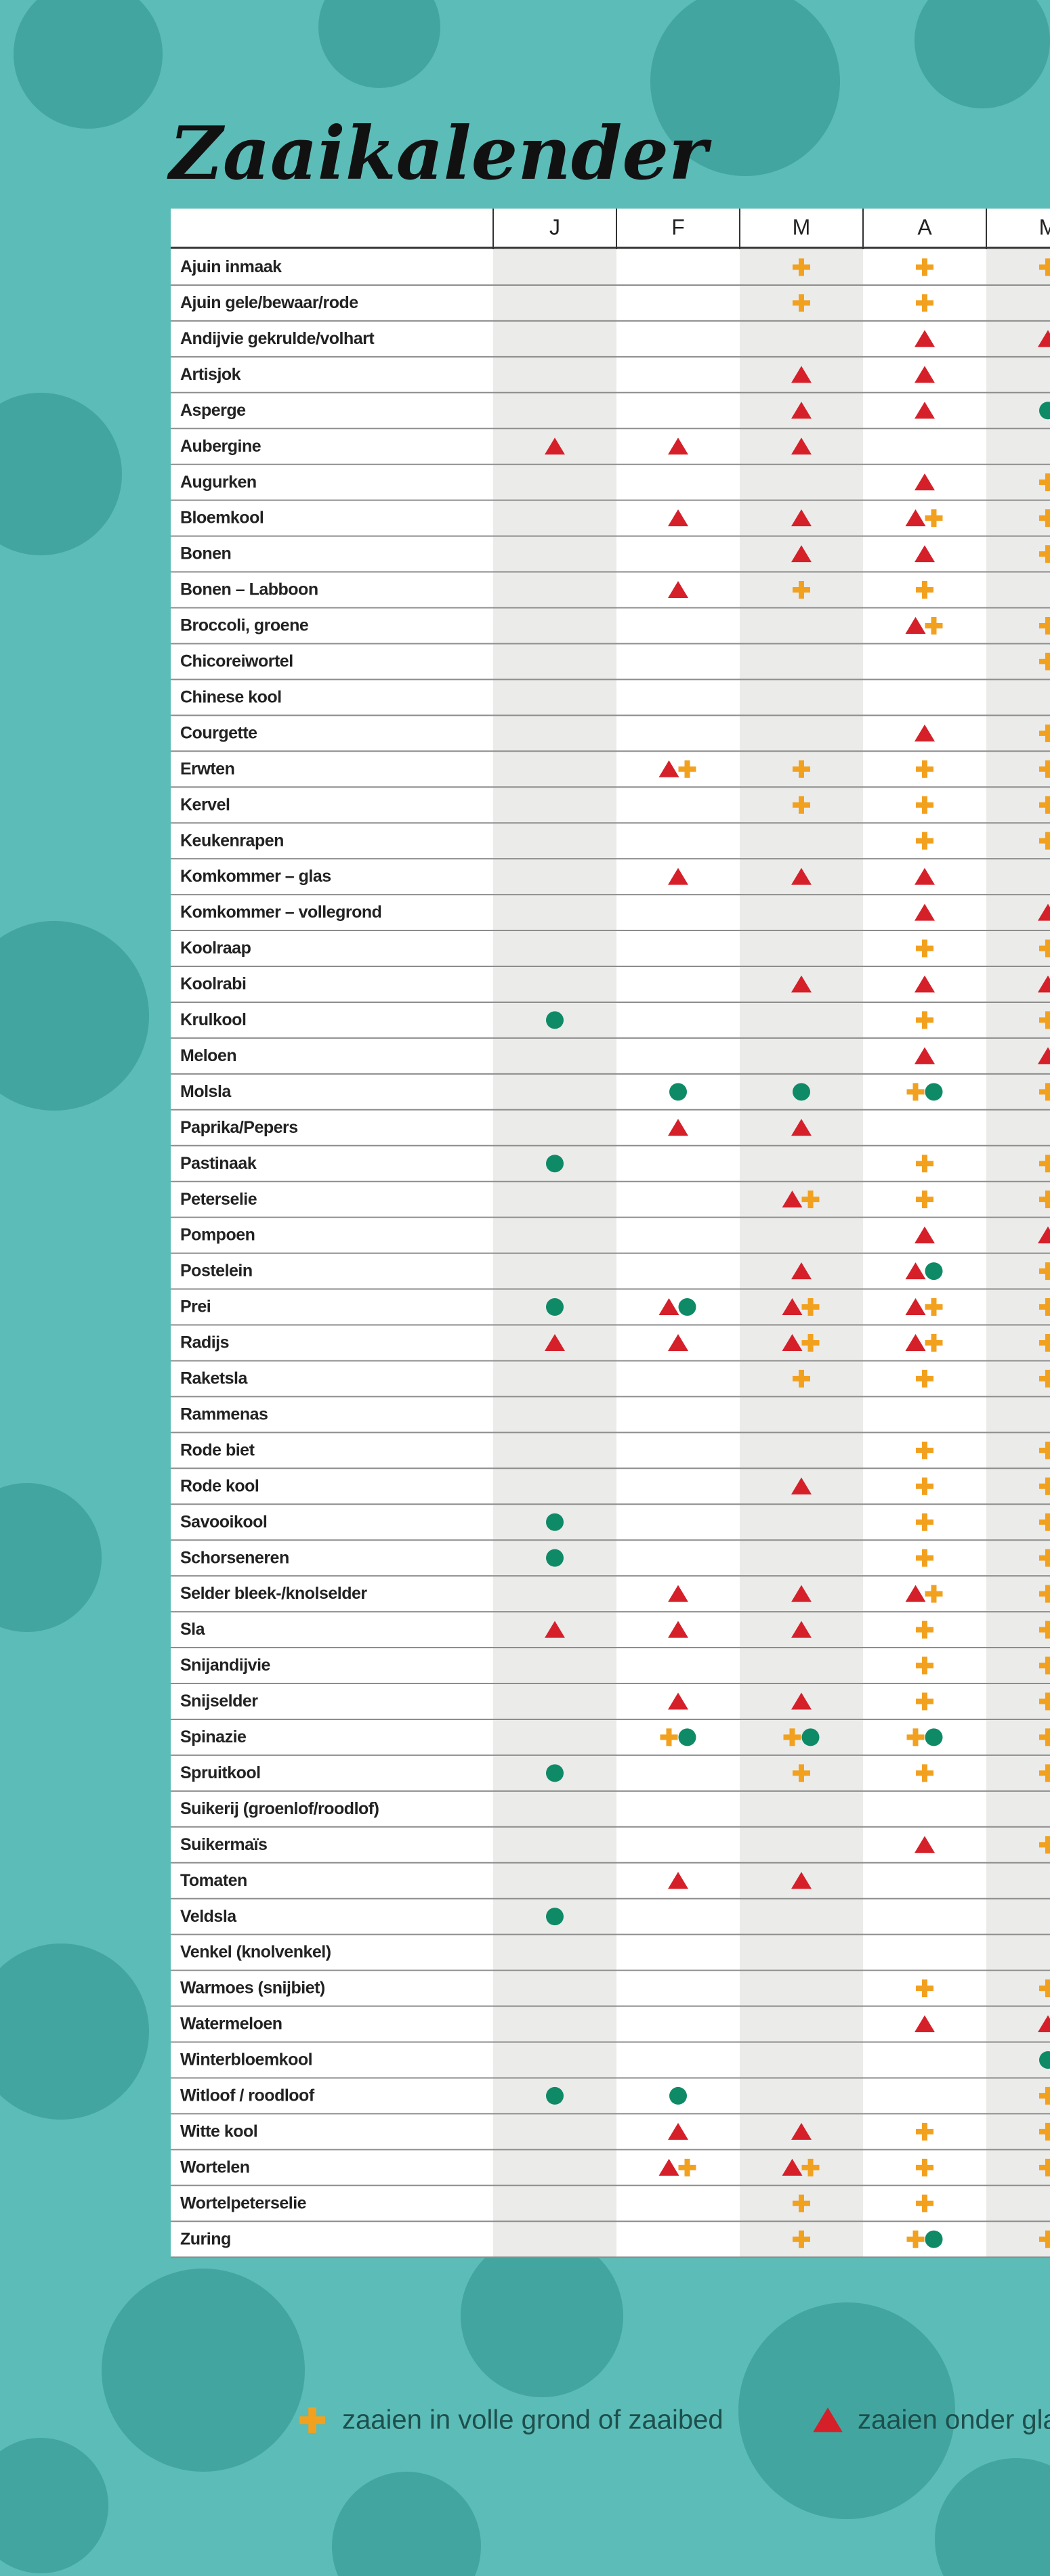 The image size is (1050, 2576). I want to click on row-label: Watermeloen, so click(231, 2024).